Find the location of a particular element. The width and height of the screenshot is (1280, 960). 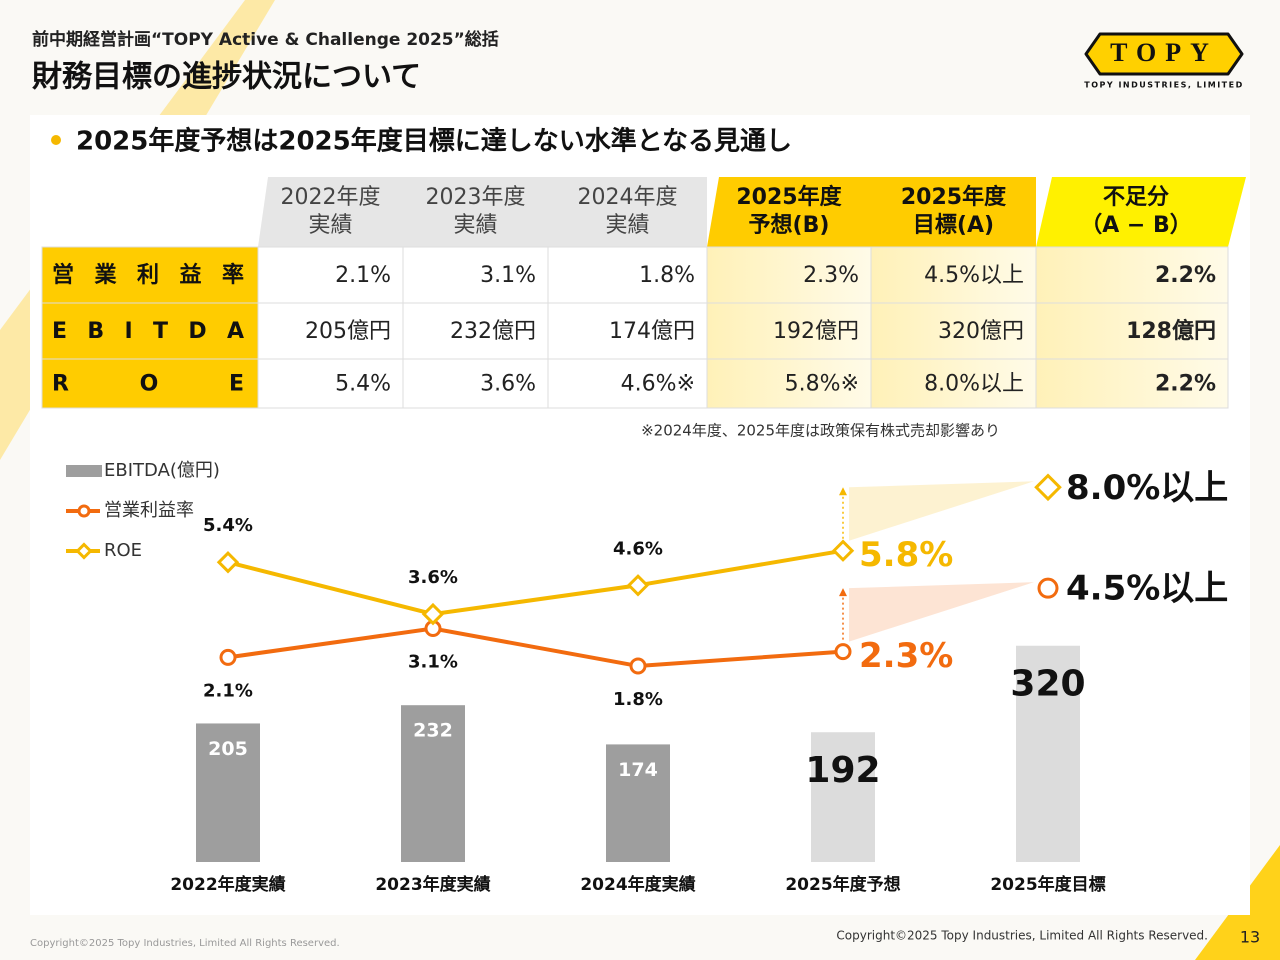

logo-shape is located at coordinates (1164, 54).